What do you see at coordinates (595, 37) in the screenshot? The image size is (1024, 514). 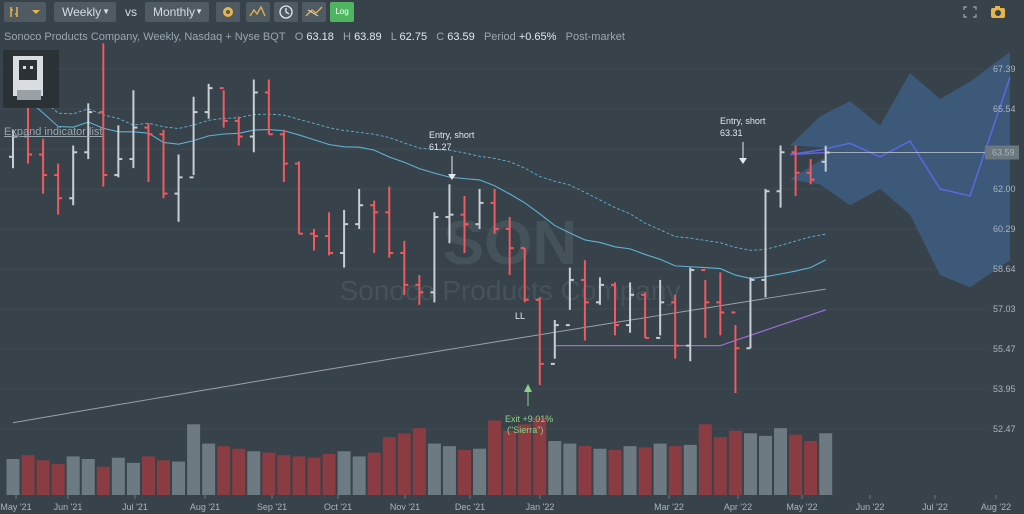 I see `session-label: Post-market` at bounding box center [595, 37].